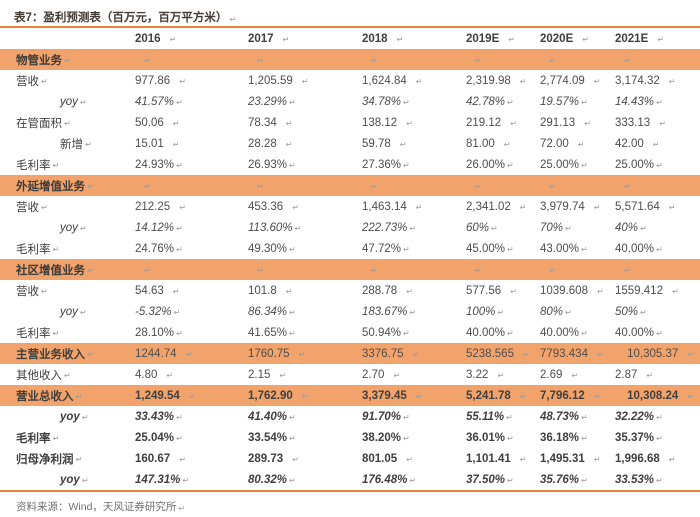 The height and width of the screenshot is (517, 700). Describe the element at coordinates (268, 437) in the screenshot. I see `cell-value: 33.54%` at that location.